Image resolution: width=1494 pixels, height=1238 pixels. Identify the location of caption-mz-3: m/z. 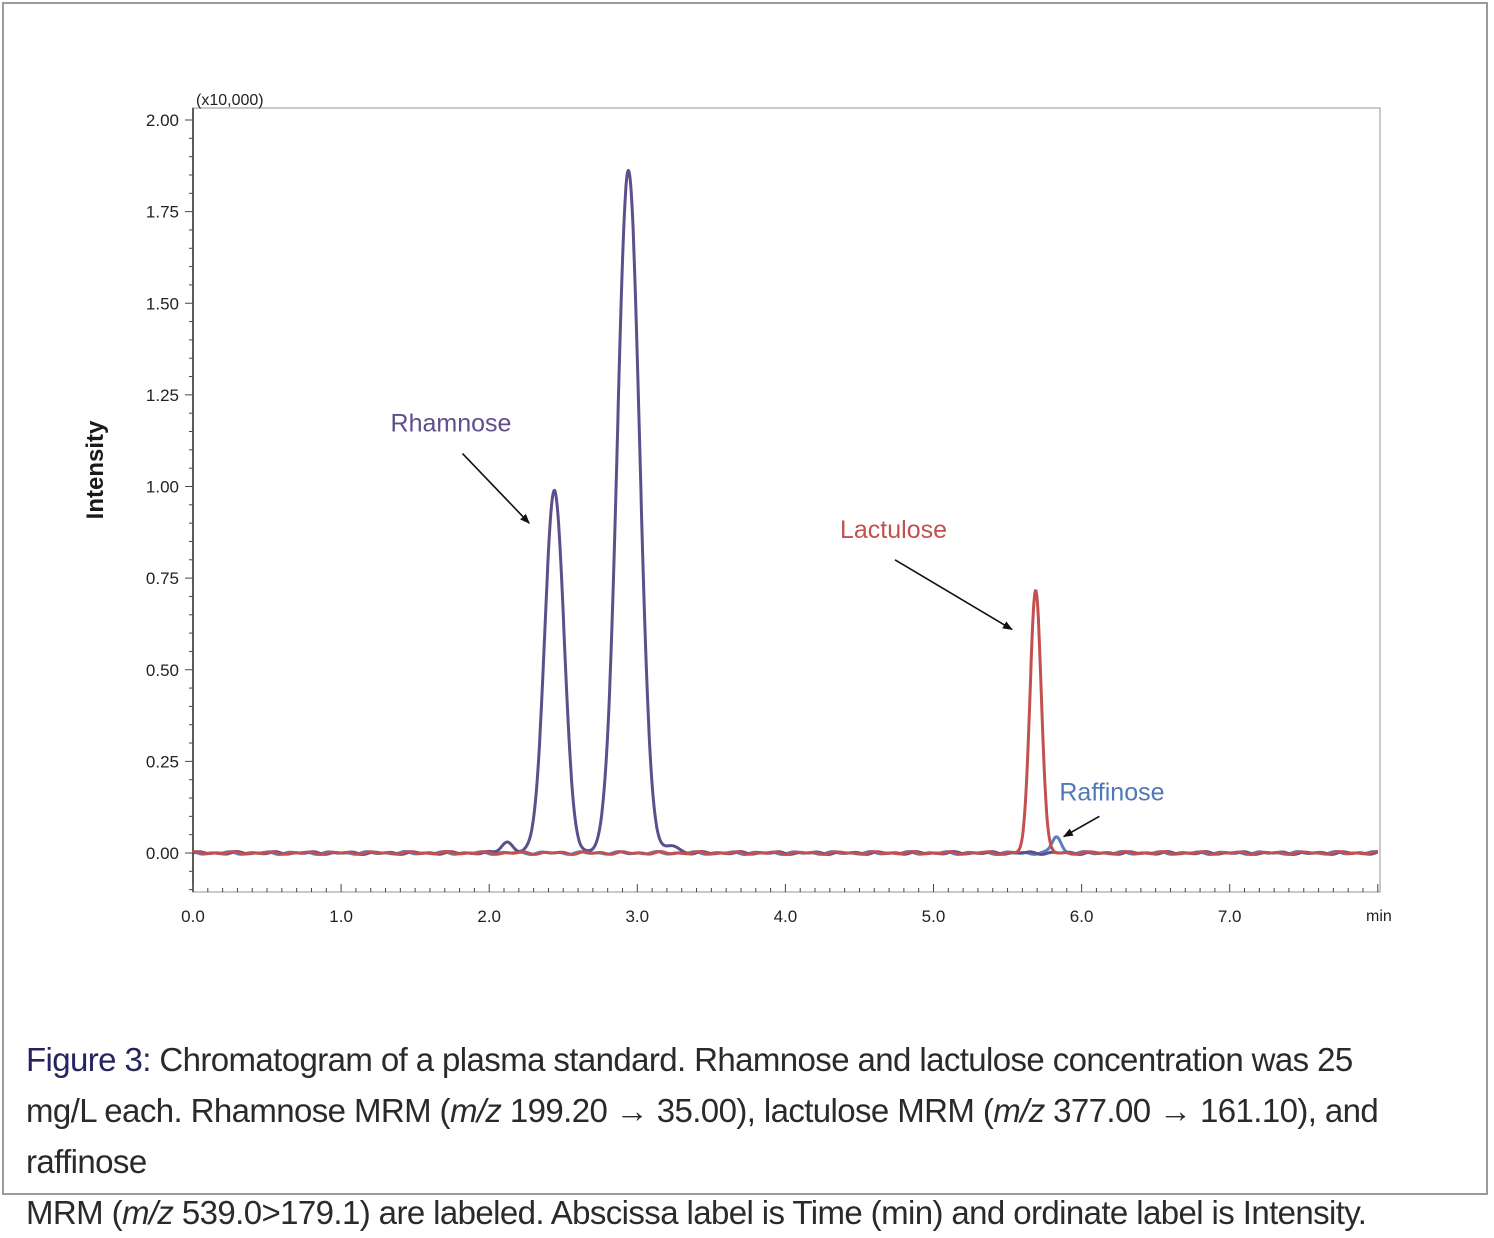
(147, 1212).